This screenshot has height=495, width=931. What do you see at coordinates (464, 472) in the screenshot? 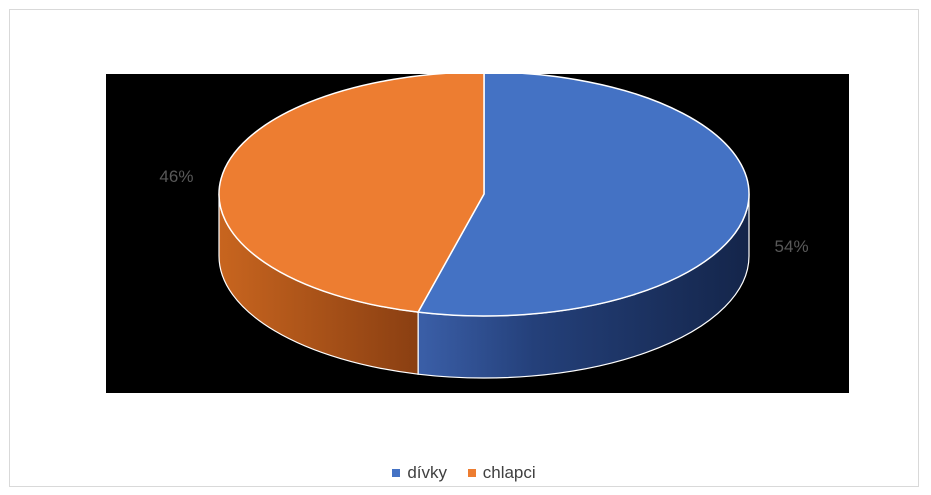
I see `legend: dívky chlapci` at bounding box center [464, 472].